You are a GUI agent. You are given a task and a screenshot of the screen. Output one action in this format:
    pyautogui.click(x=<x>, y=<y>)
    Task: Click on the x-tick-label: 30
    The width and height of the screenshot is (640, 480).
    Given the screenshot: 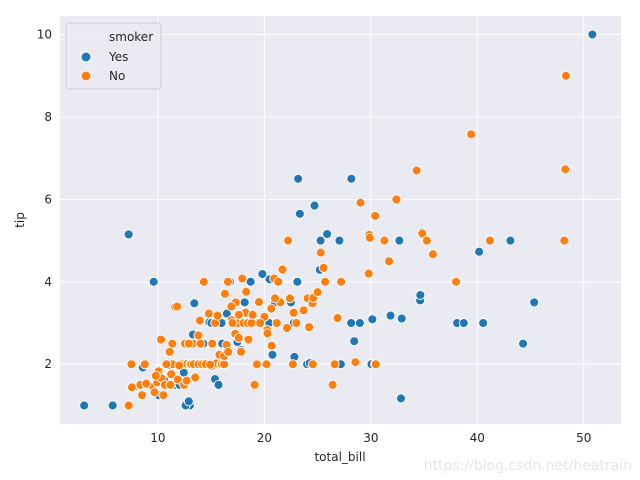 What is the action you would take?
    pyautogui.click(x=370, y=438)
    